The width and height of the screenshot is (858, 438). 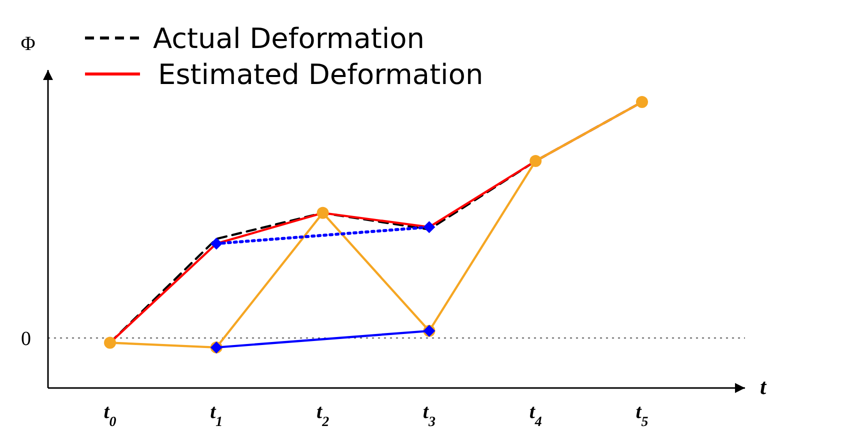 What do you see at coordinates (110, 415) in the screenshot?
I see `x-tick-label: t$_{0}$` at bounding box center [110, 415].